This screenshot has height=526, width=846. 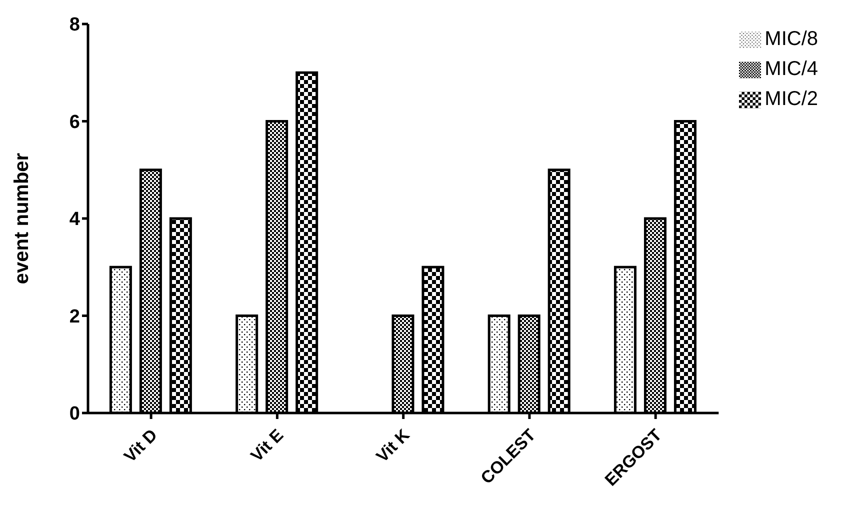 I want to click on legend-label: MIC/4, so click(x=791, y=69).